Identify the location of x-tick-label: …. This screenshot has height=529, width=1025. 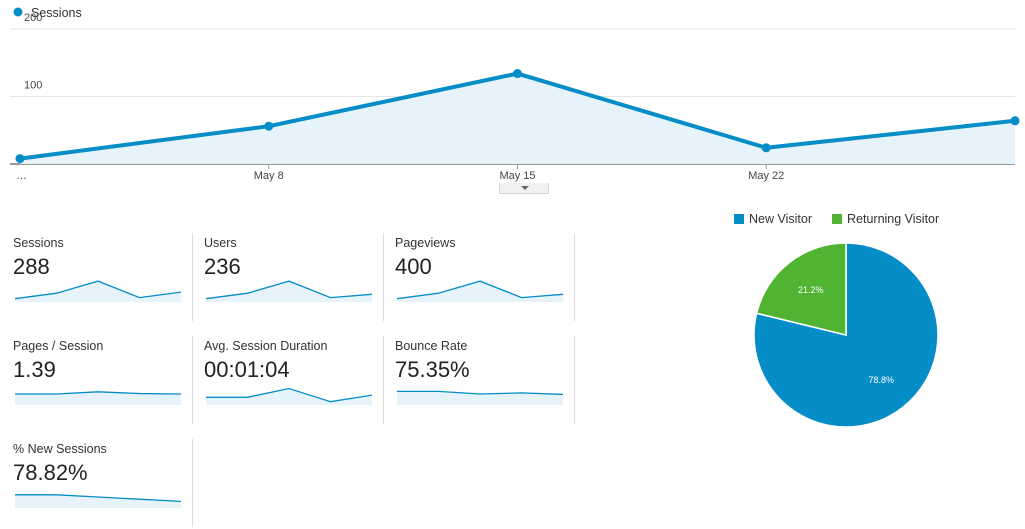
(21, 176).